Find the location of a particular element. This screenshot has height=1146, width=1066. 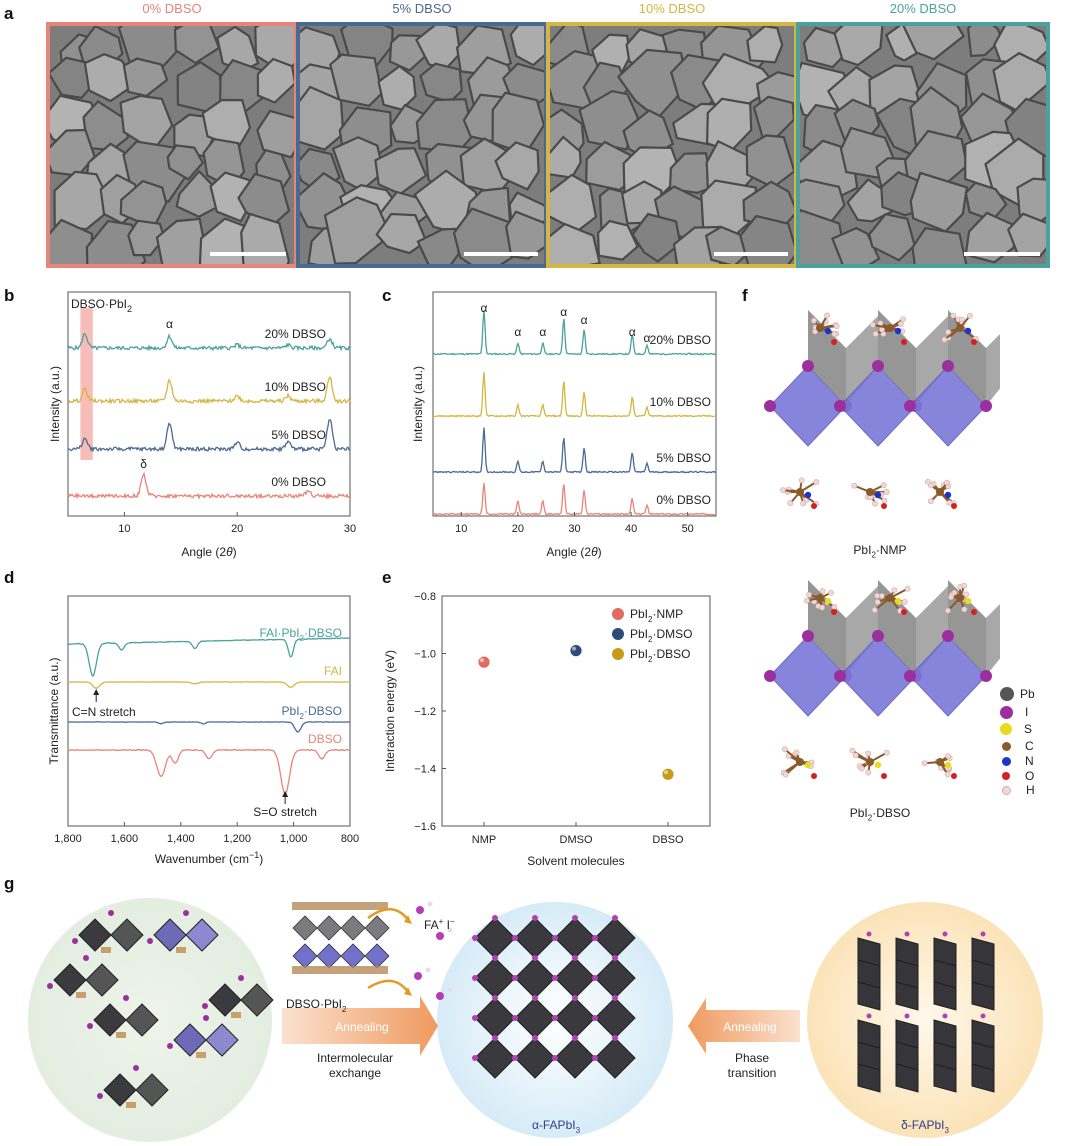

arrow1-caption-line1: Intermolecular is located at coordinates (355, 1058).